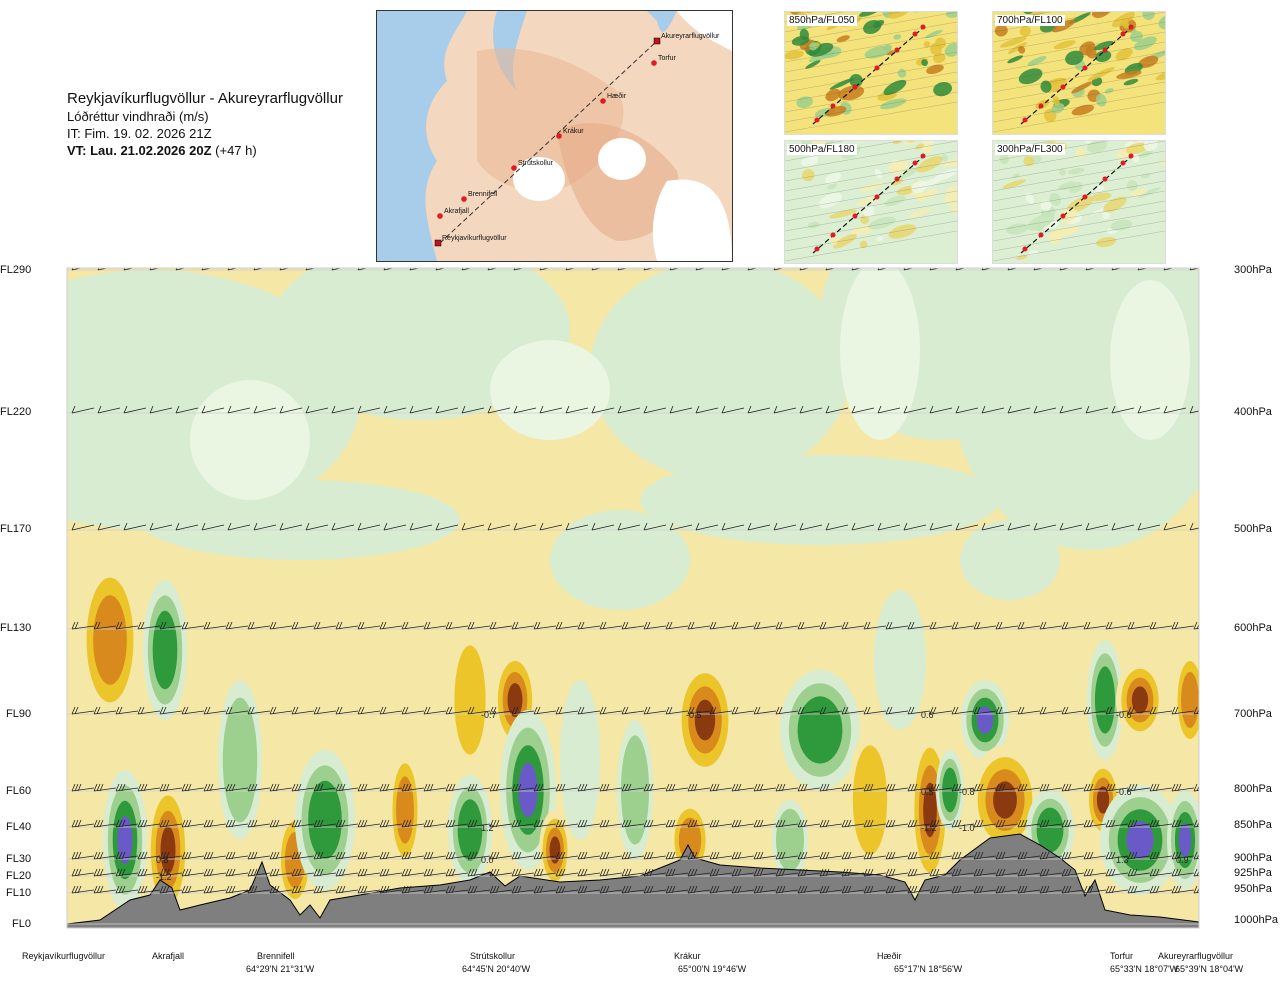  Describe the element at coordinates (496, 969) in the screenshot. I see `location-coord: 64°45'N 20°40'W` at that location.